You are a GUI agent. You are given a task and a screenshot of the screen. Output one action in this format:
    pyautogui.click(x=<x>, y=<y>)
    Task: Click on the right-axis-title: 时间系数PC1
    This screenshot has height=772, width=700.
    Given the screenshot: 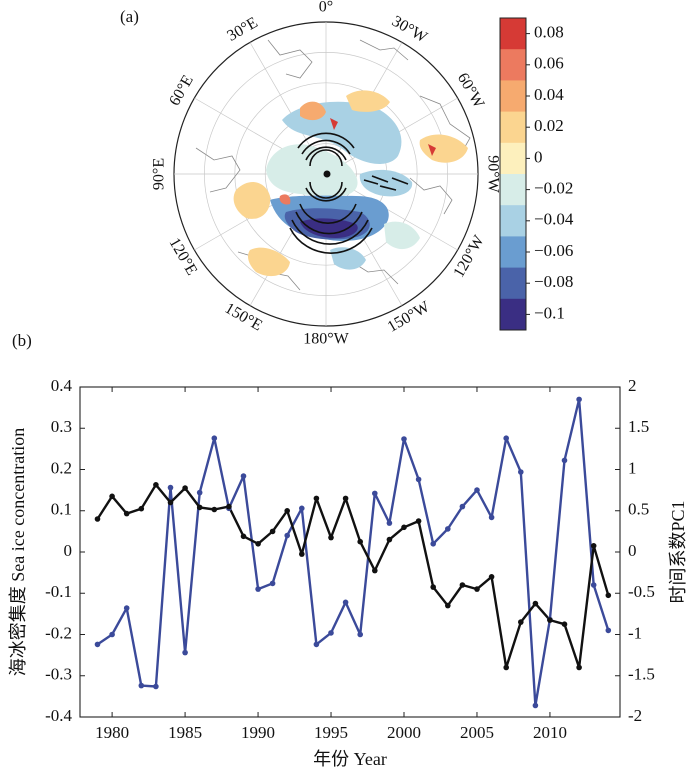 What is the action you would take?
    pyautogui.click(x=678, y=551)
    